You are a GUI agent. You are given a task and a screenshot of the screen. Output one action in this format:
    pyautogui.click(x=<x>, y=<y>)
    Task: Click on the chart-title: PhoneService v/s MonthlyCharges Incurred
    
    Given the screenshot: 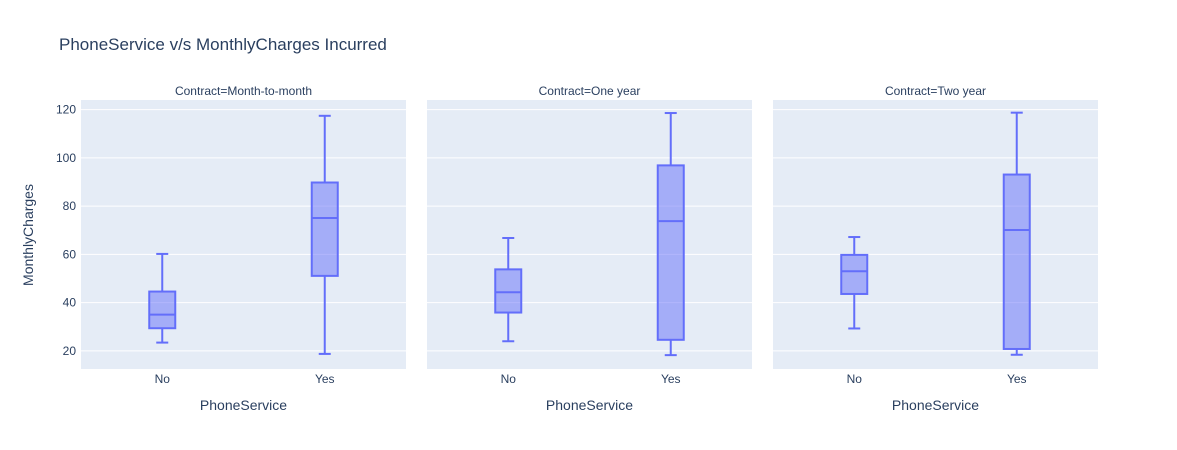 What is the action you would take?
    pyautogui.click(x=223, y=44)
    